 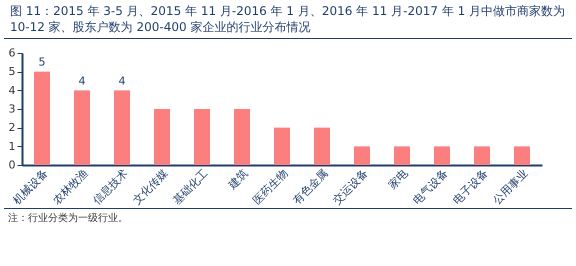 What do you see at coordinates (510, 187) in the screenshot?
I see `x-tick-label: 公用事业` at bounding box center [510, 187].